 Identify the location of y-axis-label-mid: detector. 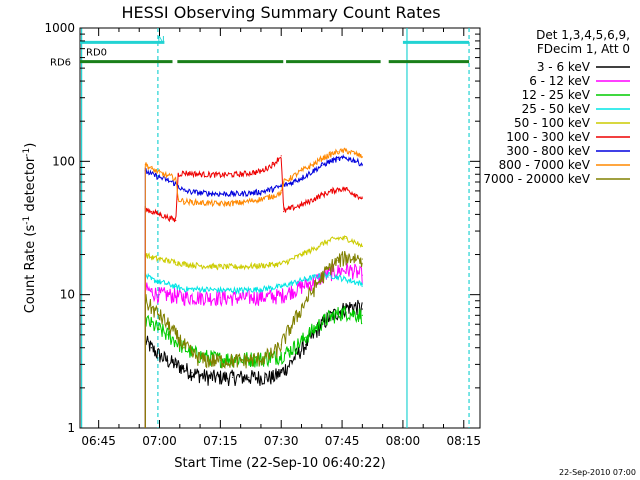
(30, 186).